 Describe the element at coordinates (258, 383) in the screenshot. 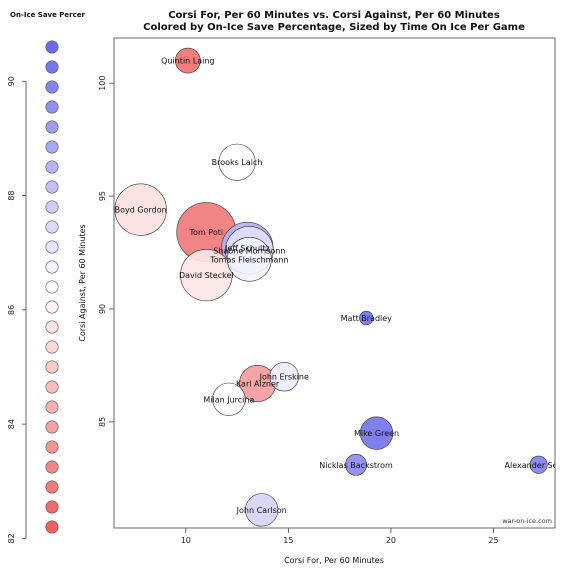

I see `point-label: Karl Alzner` at that location.